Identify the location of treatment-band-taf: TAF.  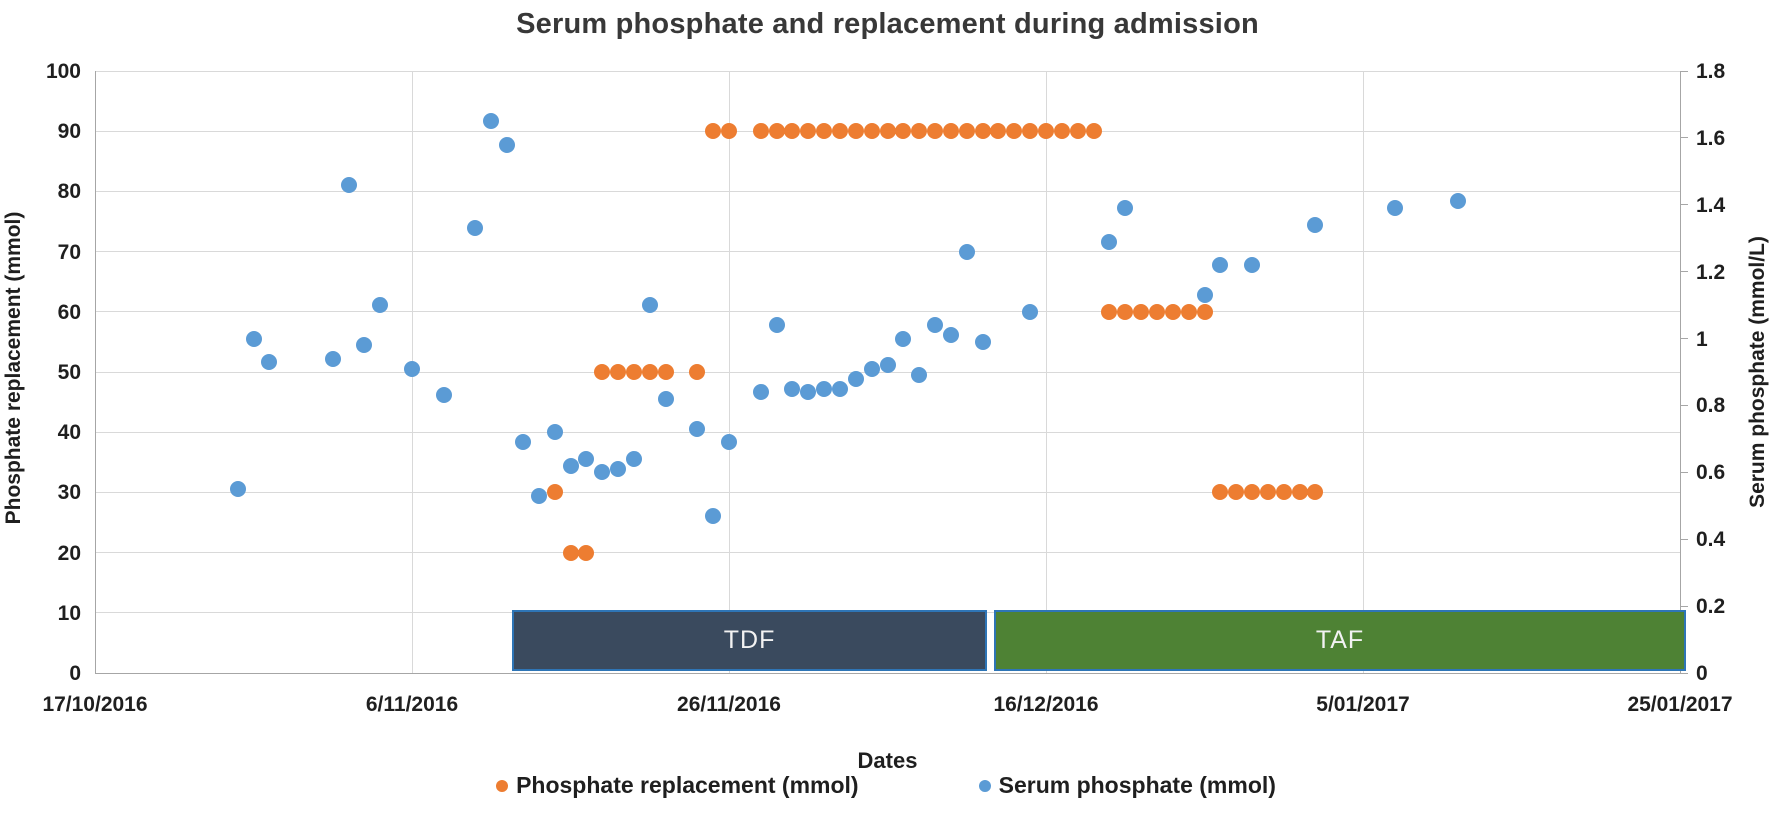
(1340, 641).